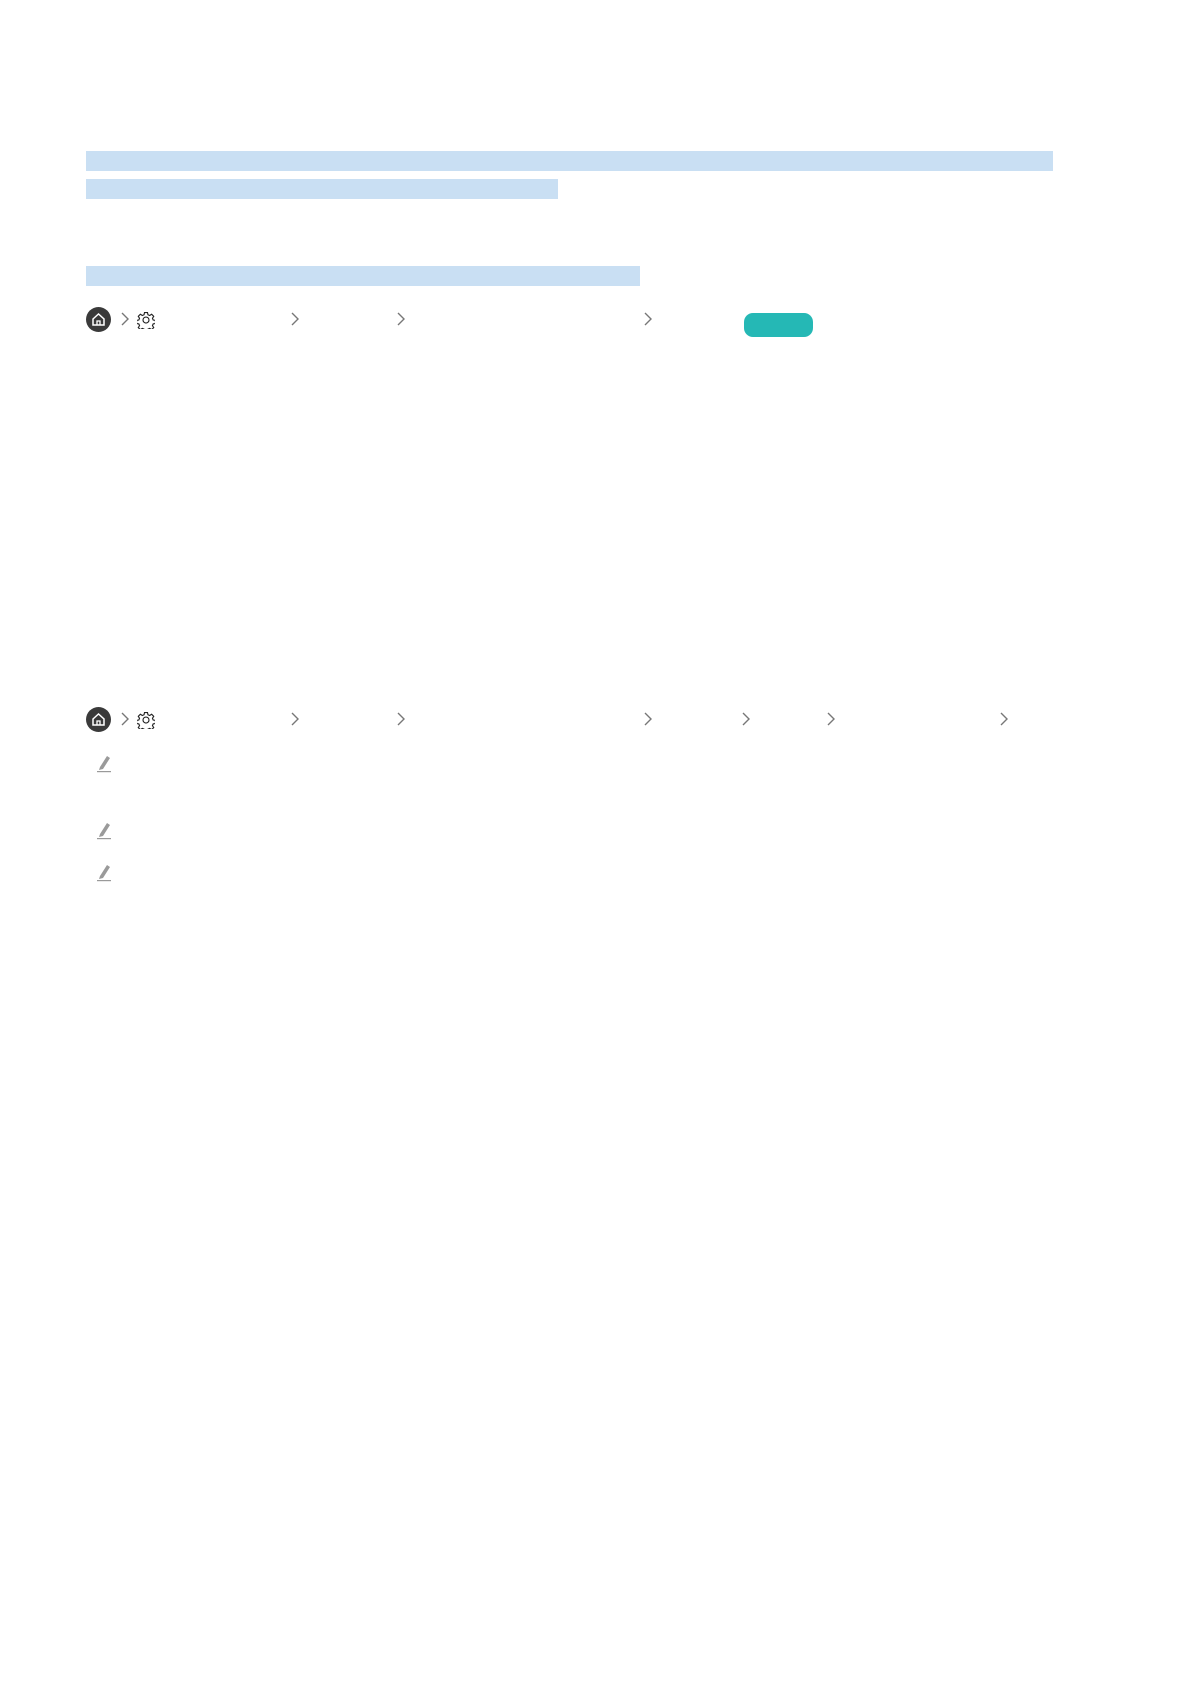  Describe the element at coordinates (778, 325) in the screenshot. I see `try-now-badge` at that location.